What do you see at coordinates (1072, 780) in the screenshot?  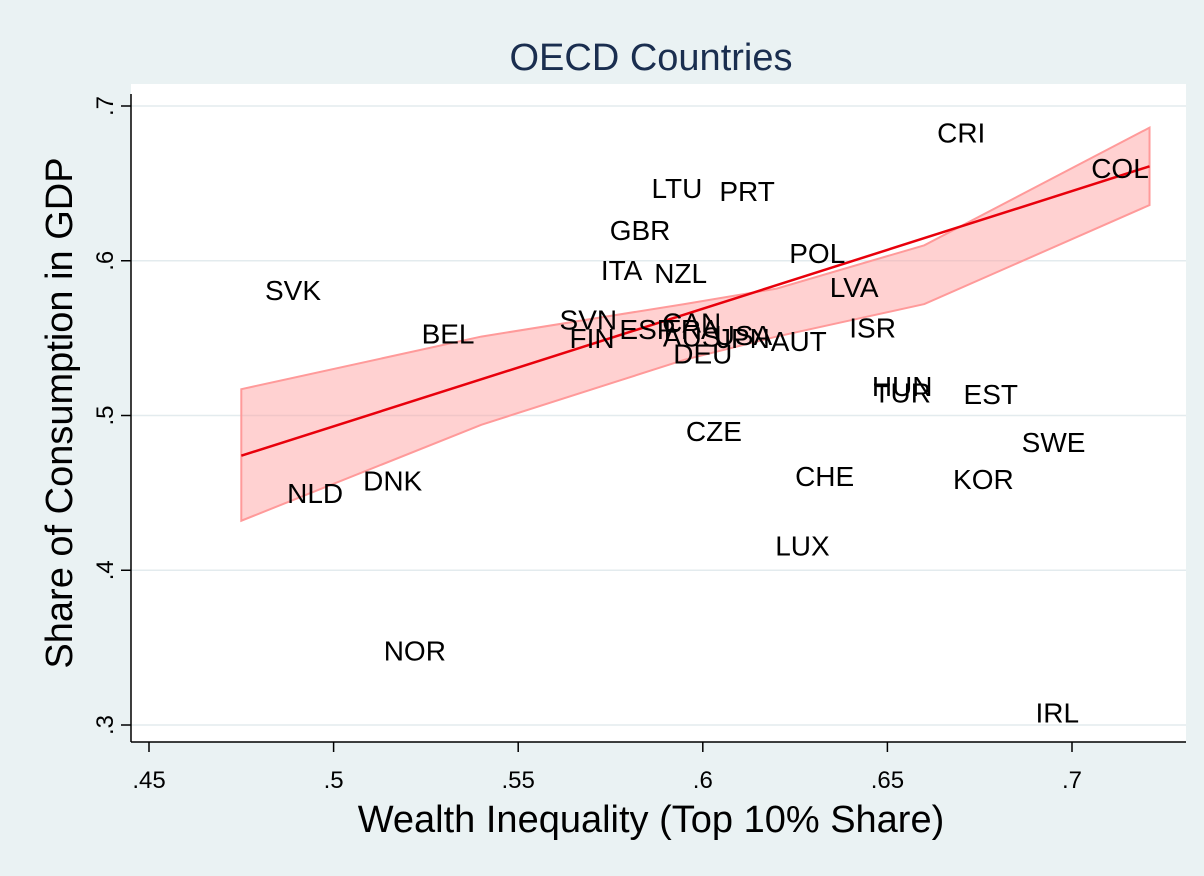 I see `x-tick-label: .7` at bounding box center [1072, 780].